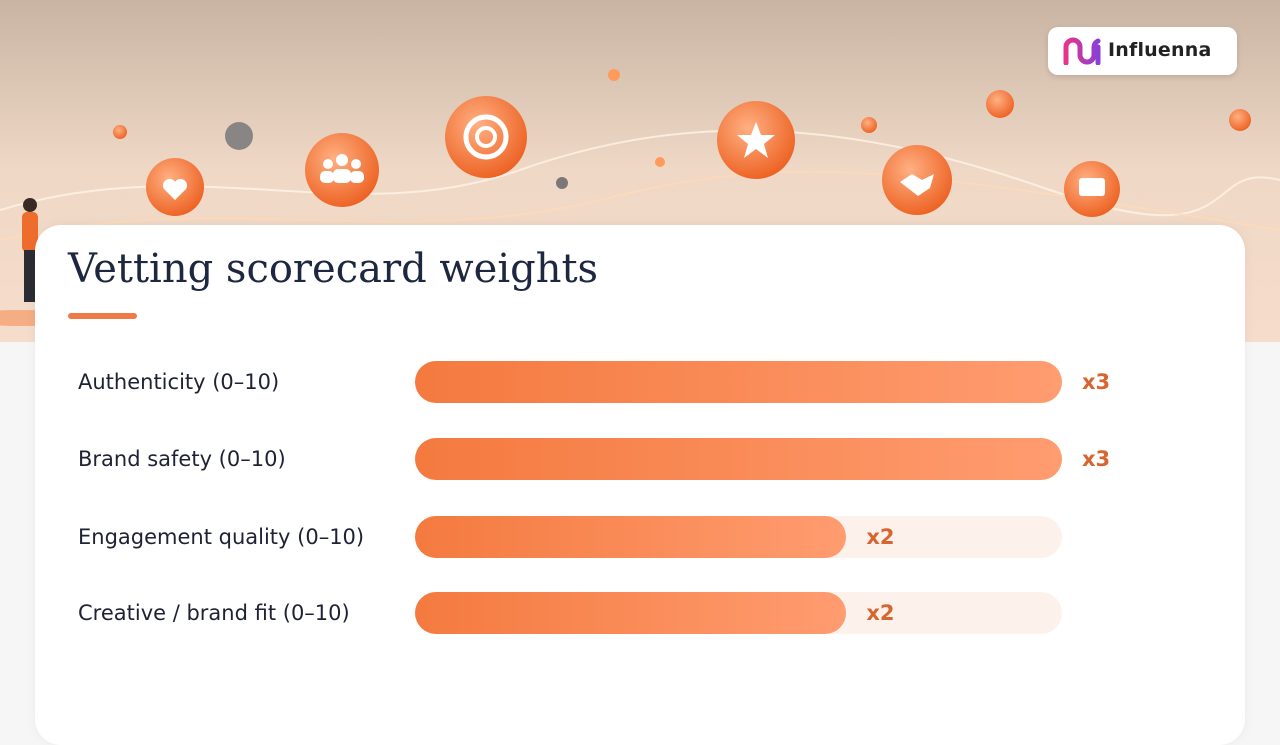  What do you see at coordinates (221, 536) in the screenshot?
I see `category-label: Engagement quality (0–10)` at bounding box center [221, 536].